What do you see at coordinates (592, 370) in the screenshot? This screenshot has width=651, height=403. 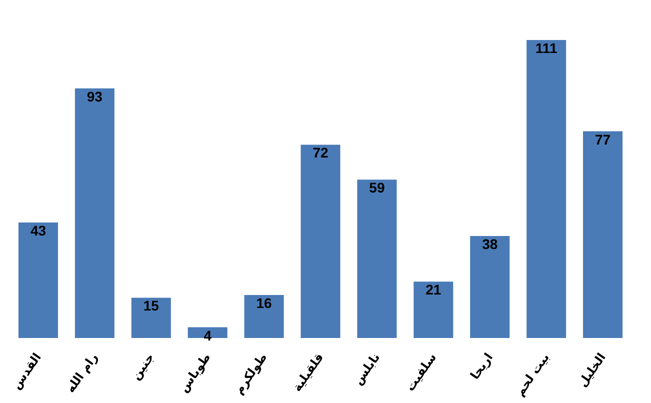 I see `x-tick-label: الخليل` at bounding box center [592, 370].